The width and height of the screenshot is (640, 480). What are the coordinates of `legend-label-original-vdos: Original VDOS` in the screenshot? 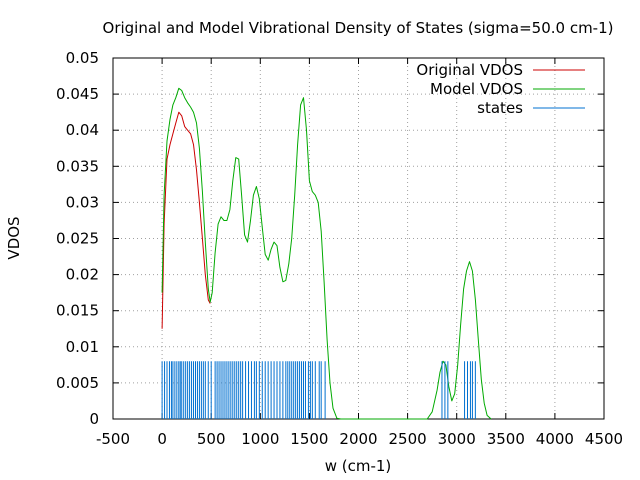 It's located at (469, 70).